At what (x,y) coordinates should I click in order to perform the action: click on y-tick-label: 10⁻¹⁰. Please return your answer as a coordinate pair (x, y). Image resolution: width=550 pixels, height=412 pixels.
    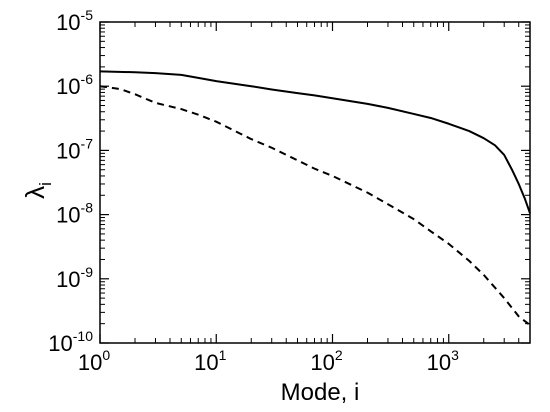
    Looking at the image, I should click on (70, 342).